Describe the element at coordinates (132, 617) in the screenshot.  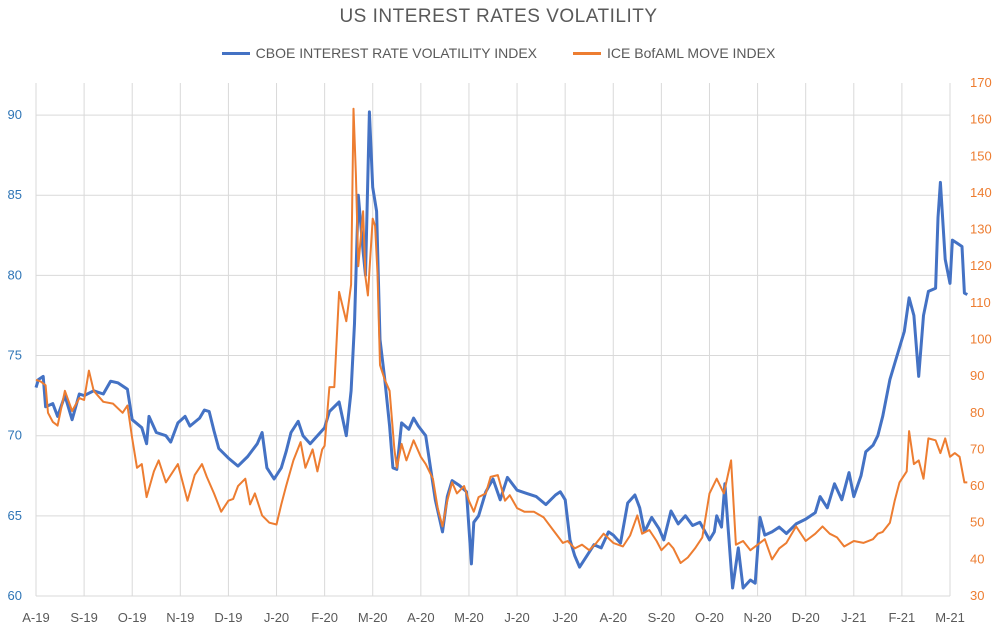
I see `x-tick-label-2: O-19` at that location.